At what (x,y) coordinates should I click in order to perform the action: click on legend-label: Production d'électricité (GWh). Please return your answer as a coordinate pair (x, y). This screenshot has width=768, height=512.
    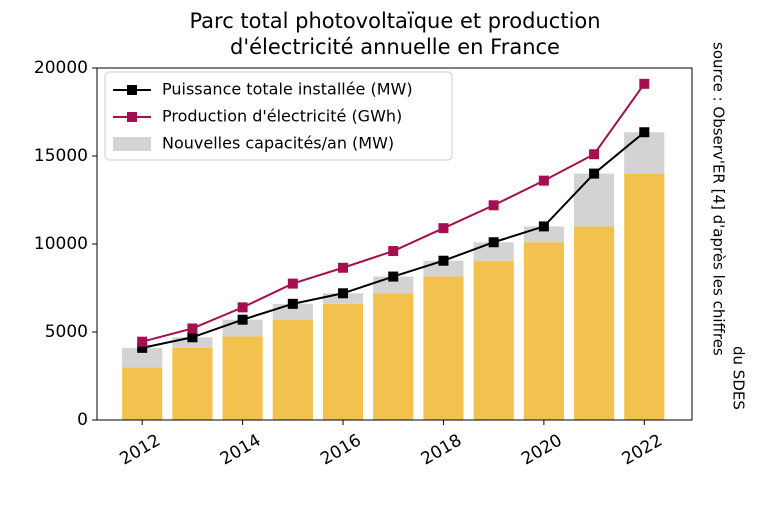
    Looking at the image, I should click on (282, 116).